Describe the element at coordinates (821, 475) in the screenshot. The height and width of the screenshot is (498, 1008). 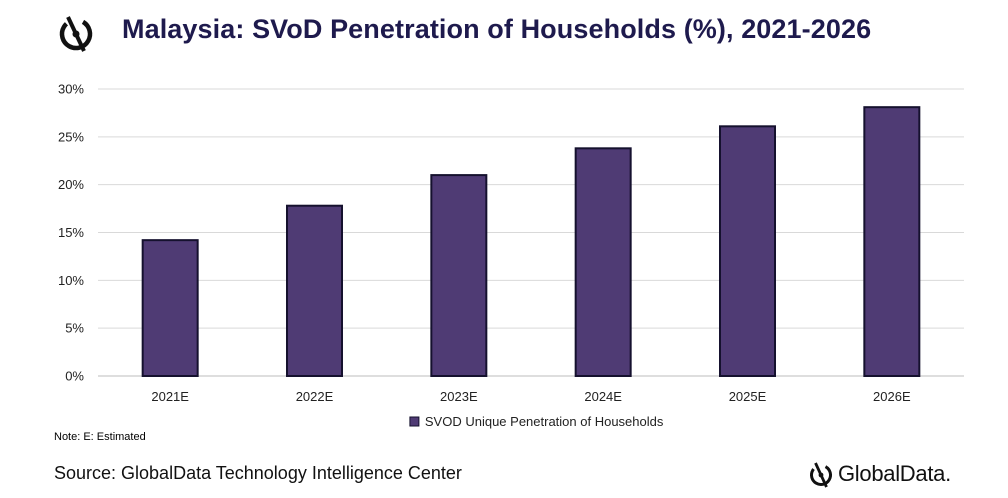
I see `globaldata-brand-icon` at that location.